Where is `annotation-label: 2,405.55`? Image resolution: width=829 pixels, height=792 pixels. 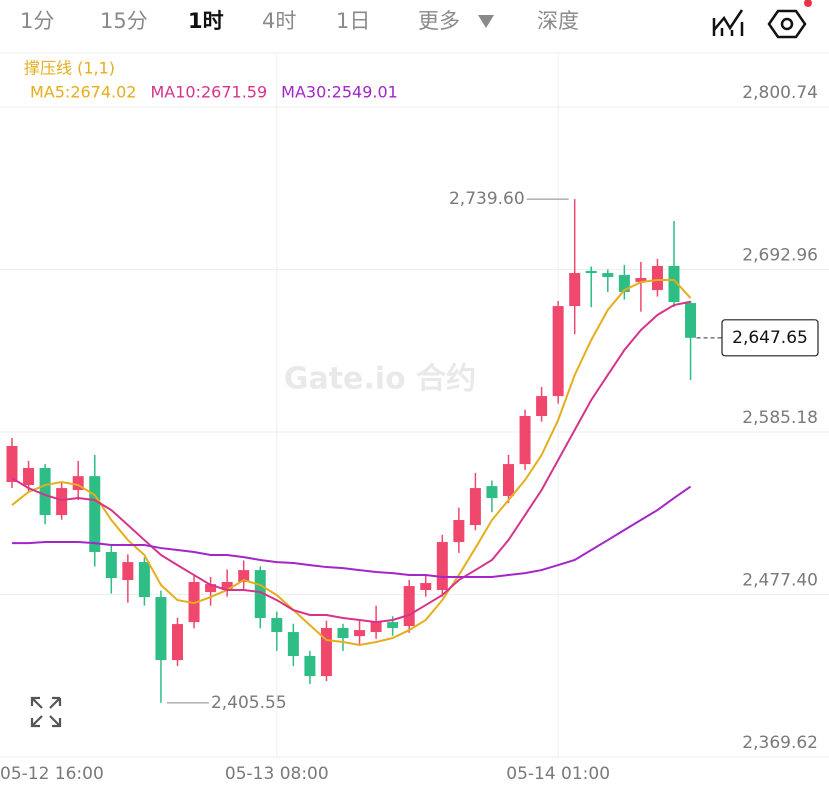 annotation-label: 2,405.55 is located at coordinates (249, 703).